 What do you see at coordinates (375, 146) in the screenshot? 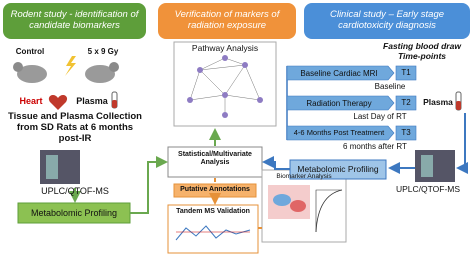
I see `timeline-time: 6 months after RT` at bounding box center [375, 146].